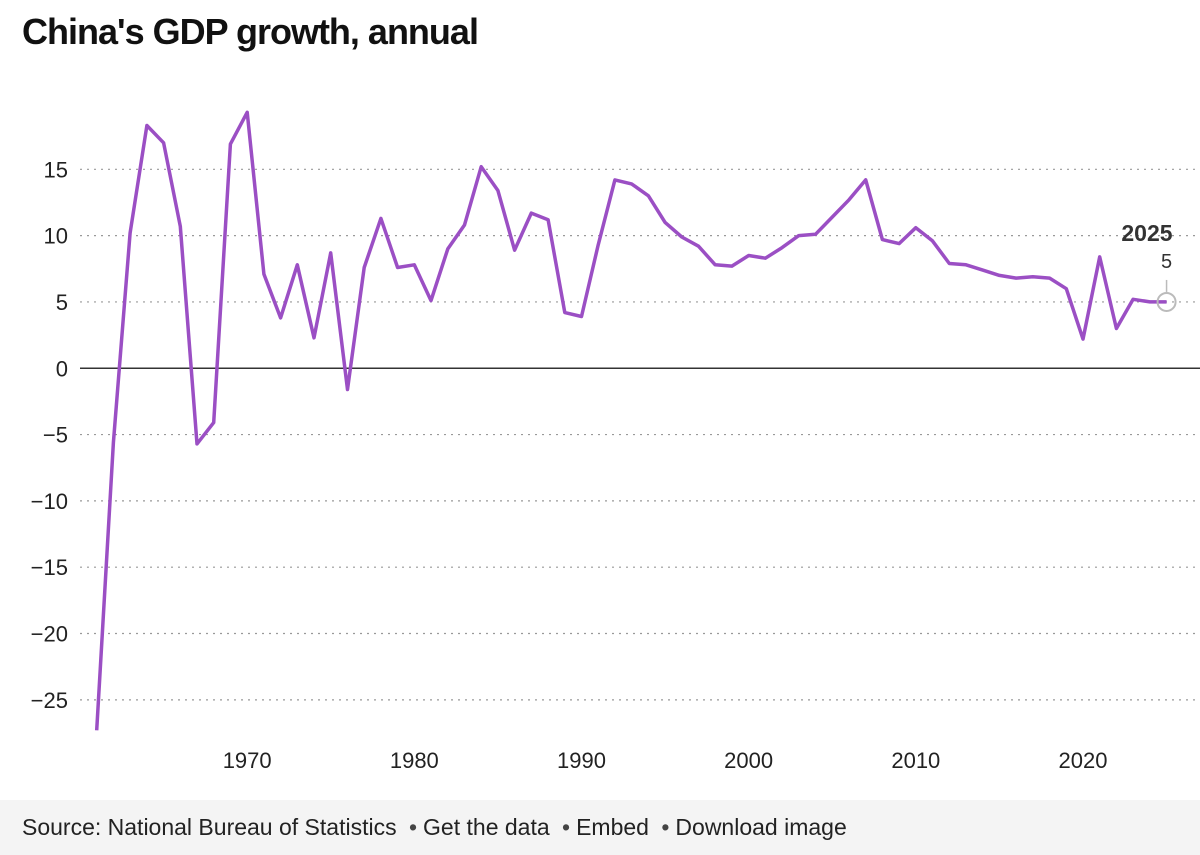  What do you see at coordinates (55, 435) in the screenshot?
I see `y-tick-label: −5` at bounding box center [55, 435].